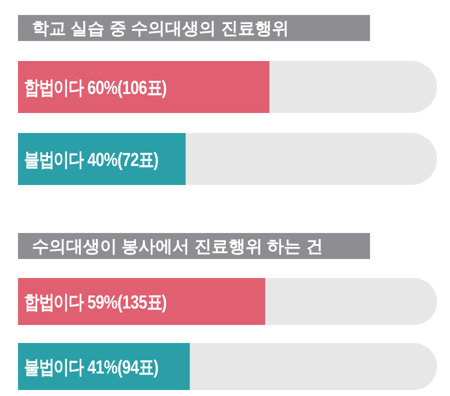 The image size is (450, 396). Describe the element at coordinates (177, 246) in the screenshot. I see `chart-title: 수의대생이 봉사에서 진료행위 하는 건` at that location.